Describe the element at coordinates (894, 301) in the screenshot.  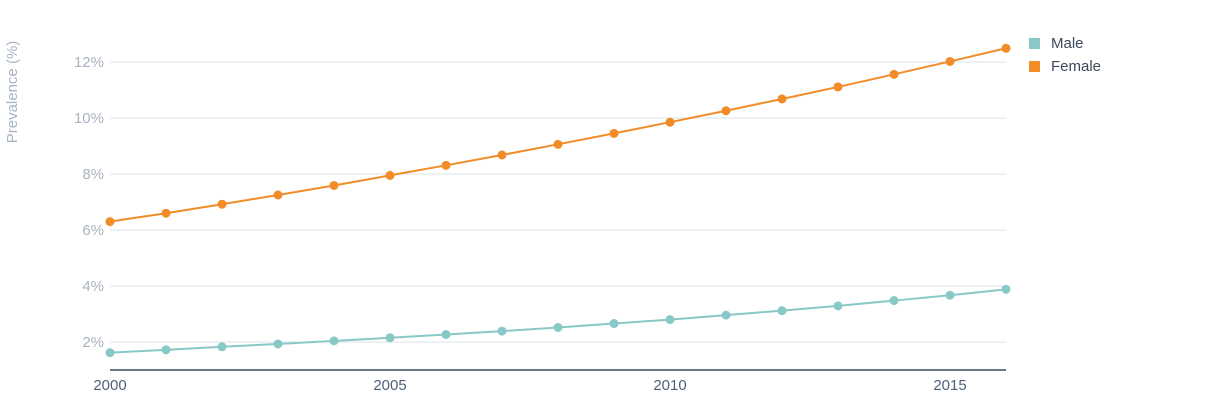
I see `male-point-2014` at that location.